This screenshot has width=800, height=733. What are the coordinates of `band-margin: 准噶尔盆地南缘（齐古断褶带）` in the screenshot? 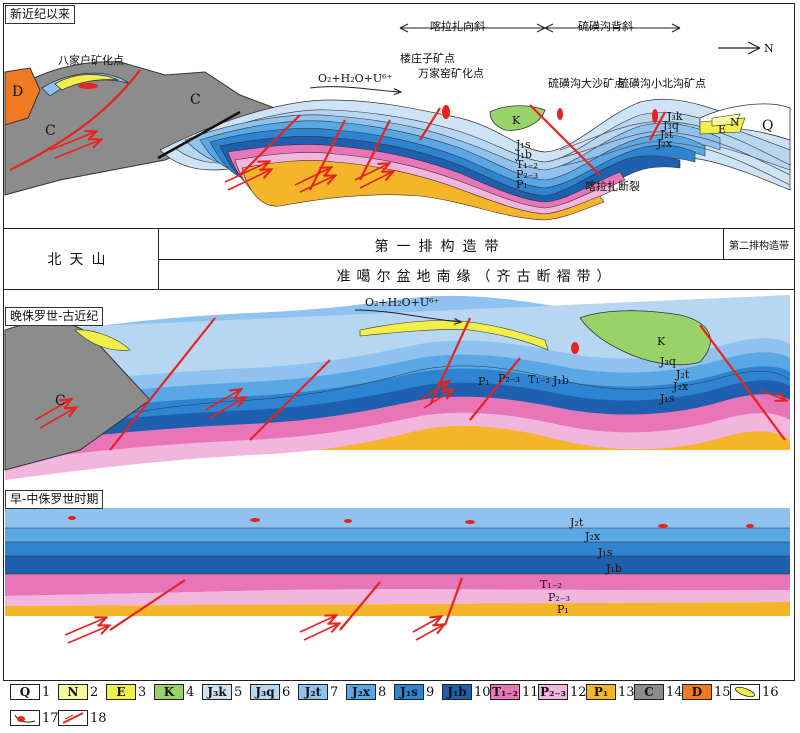 It's located at (476, 277).